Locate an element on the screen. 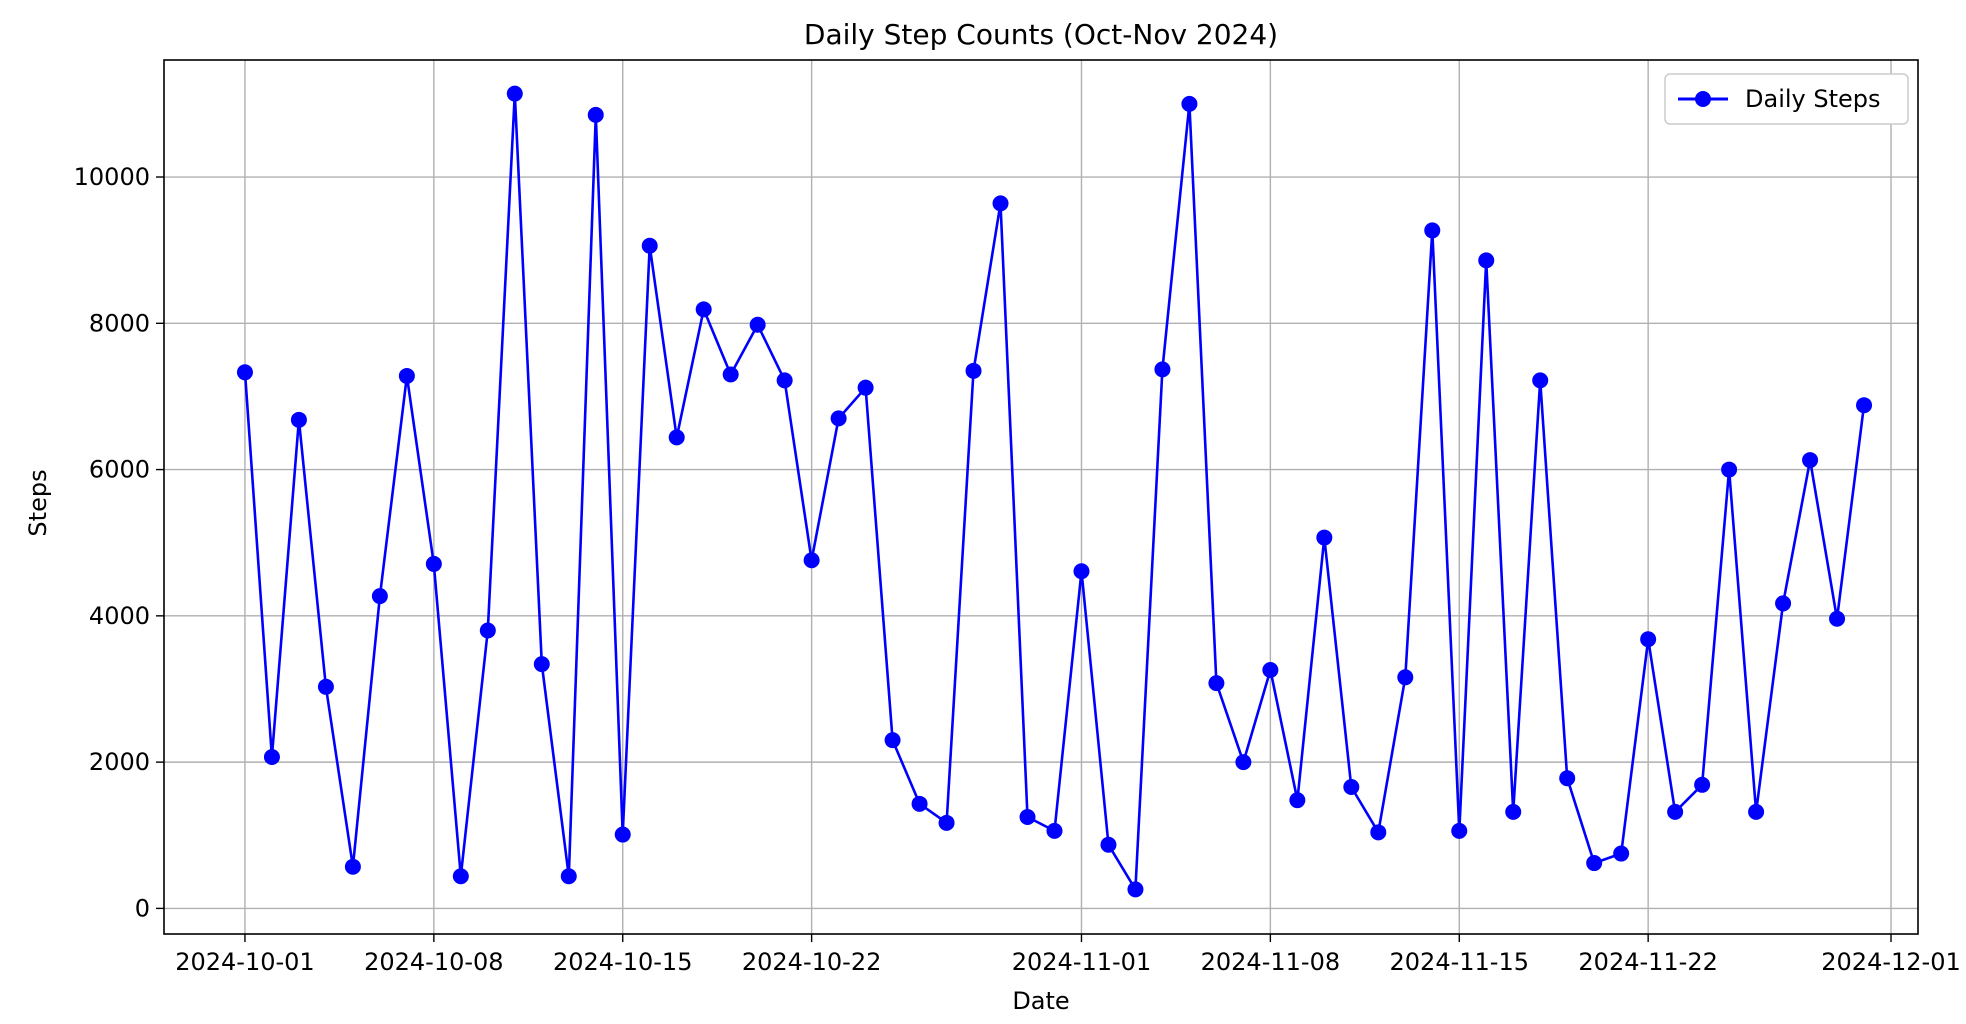 The image size is (1966, 1024). y-axis-label: Steps is located at coordinates (38, 502).